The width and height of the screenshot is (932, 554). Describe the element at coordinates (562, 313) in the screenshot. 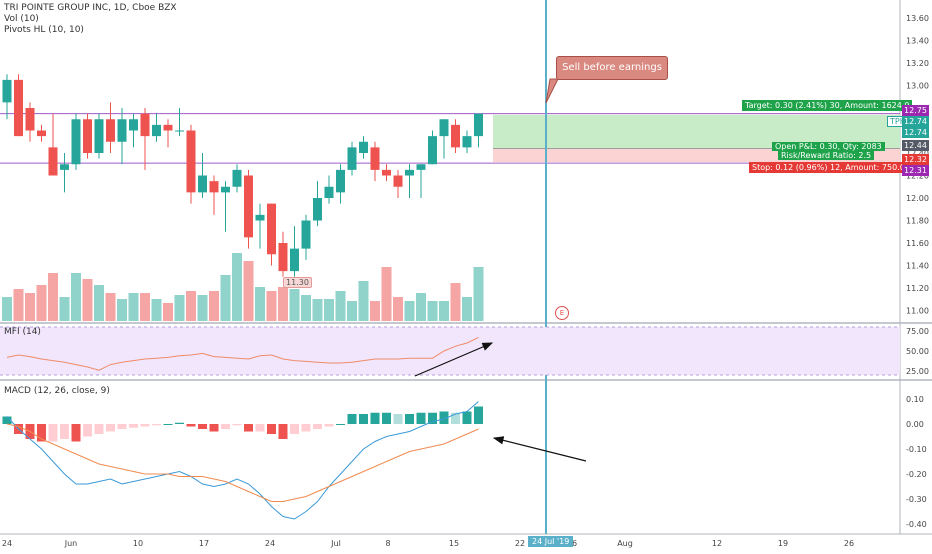

I see `earnings-marker: E` at that location.